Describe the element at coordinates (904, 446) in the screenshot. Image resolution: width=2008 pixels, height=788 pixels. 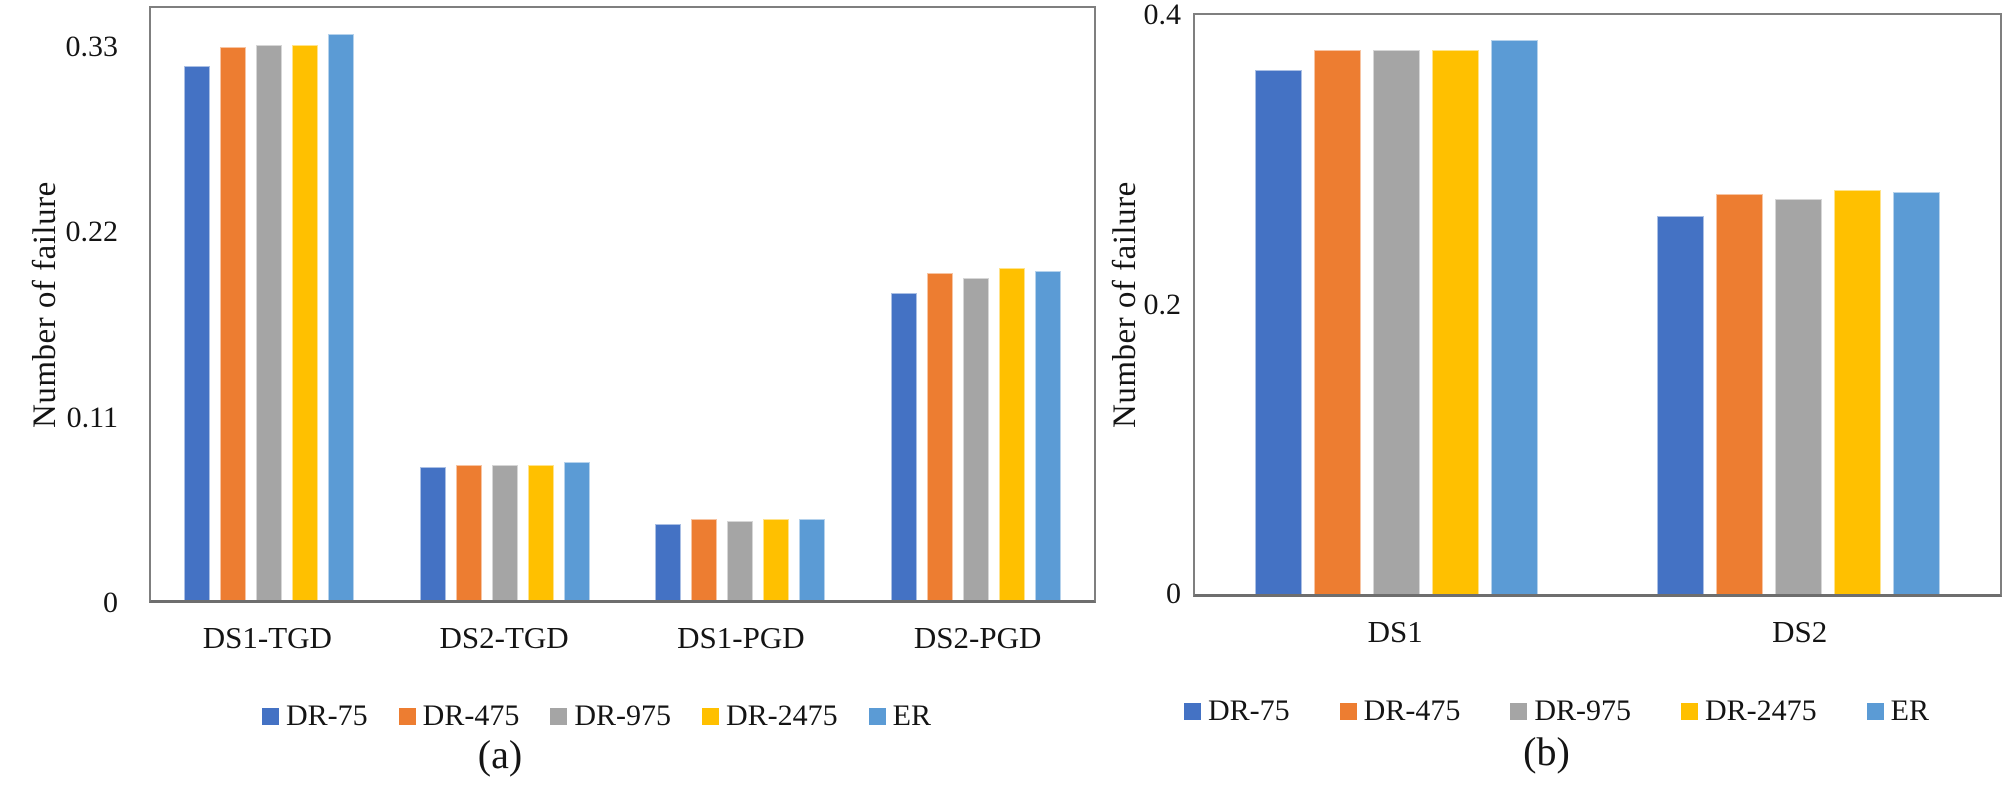
I see `bar-DR-75-DS2-PGD` at that location.